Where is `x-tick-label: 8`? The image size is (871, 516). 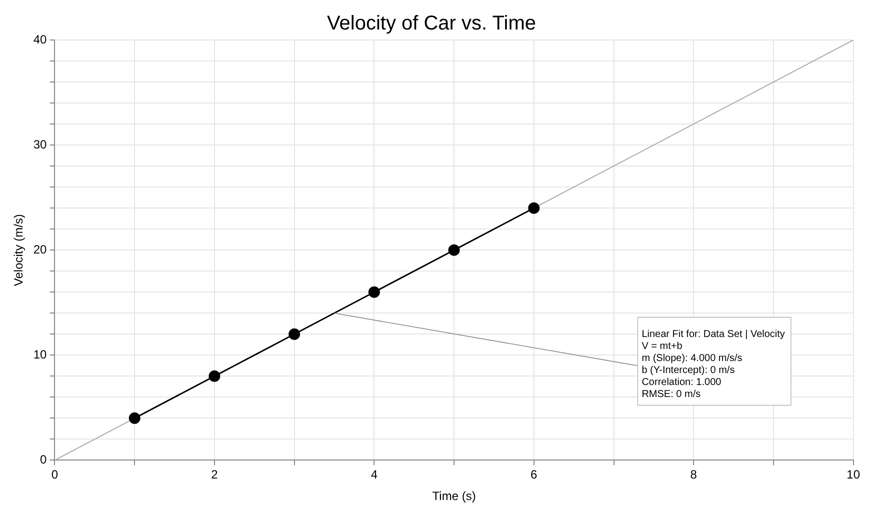 x-tick-label: 8 is located at coordinates (694, 475).